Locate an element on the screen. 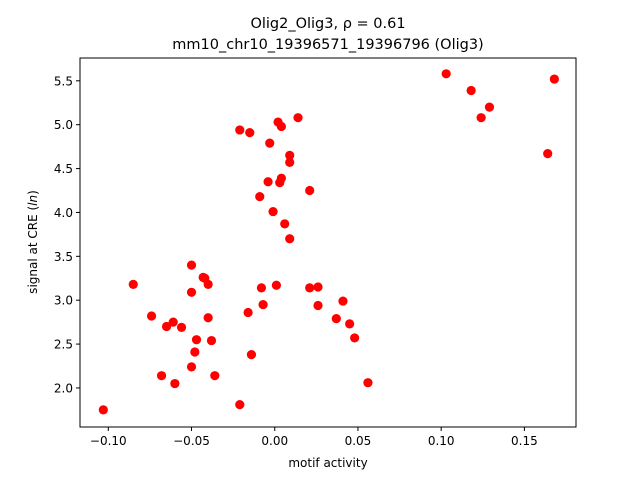 This screenshot has width=640, height=480. x-tick-label: 0.05 is located at coordinates (358, 441).